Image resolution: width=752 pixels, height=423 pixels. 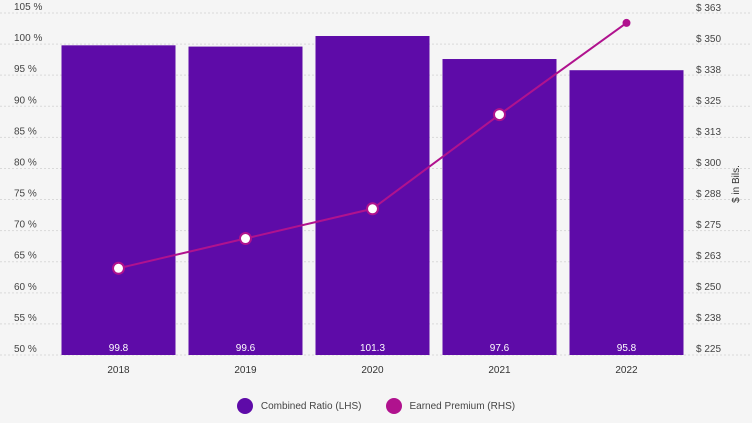 I want to click on y-left-tick-label: 80 %, so click(x=25, y=162).